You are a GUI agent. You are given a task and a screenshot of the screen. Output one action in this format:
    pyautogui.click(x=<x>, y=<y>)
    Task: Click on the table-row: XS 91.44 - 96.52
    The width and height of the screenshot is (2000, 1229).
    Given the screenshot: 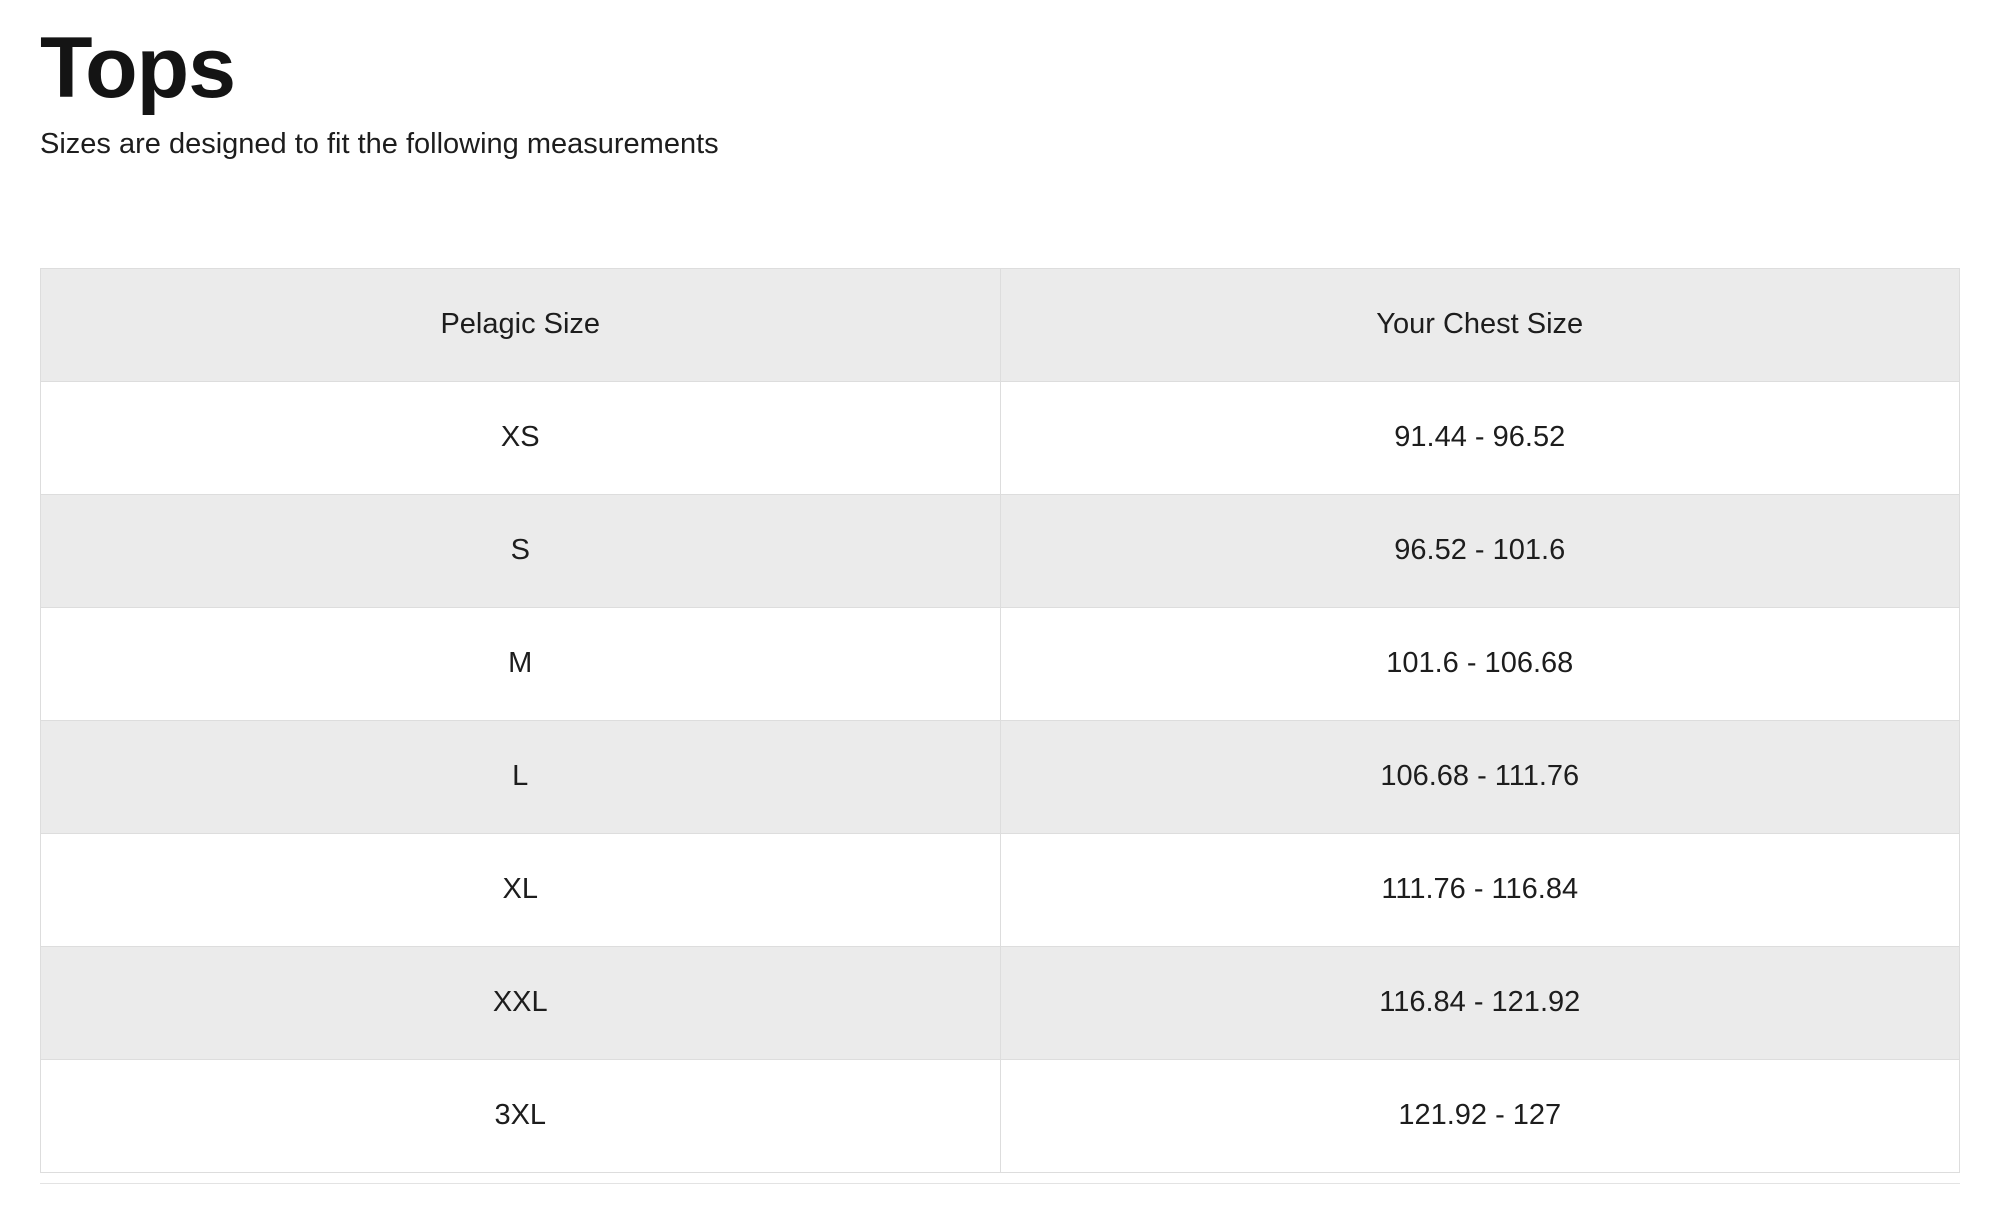 What is the action you would take?
    pyautogui.click(x=1000, y=437)
    